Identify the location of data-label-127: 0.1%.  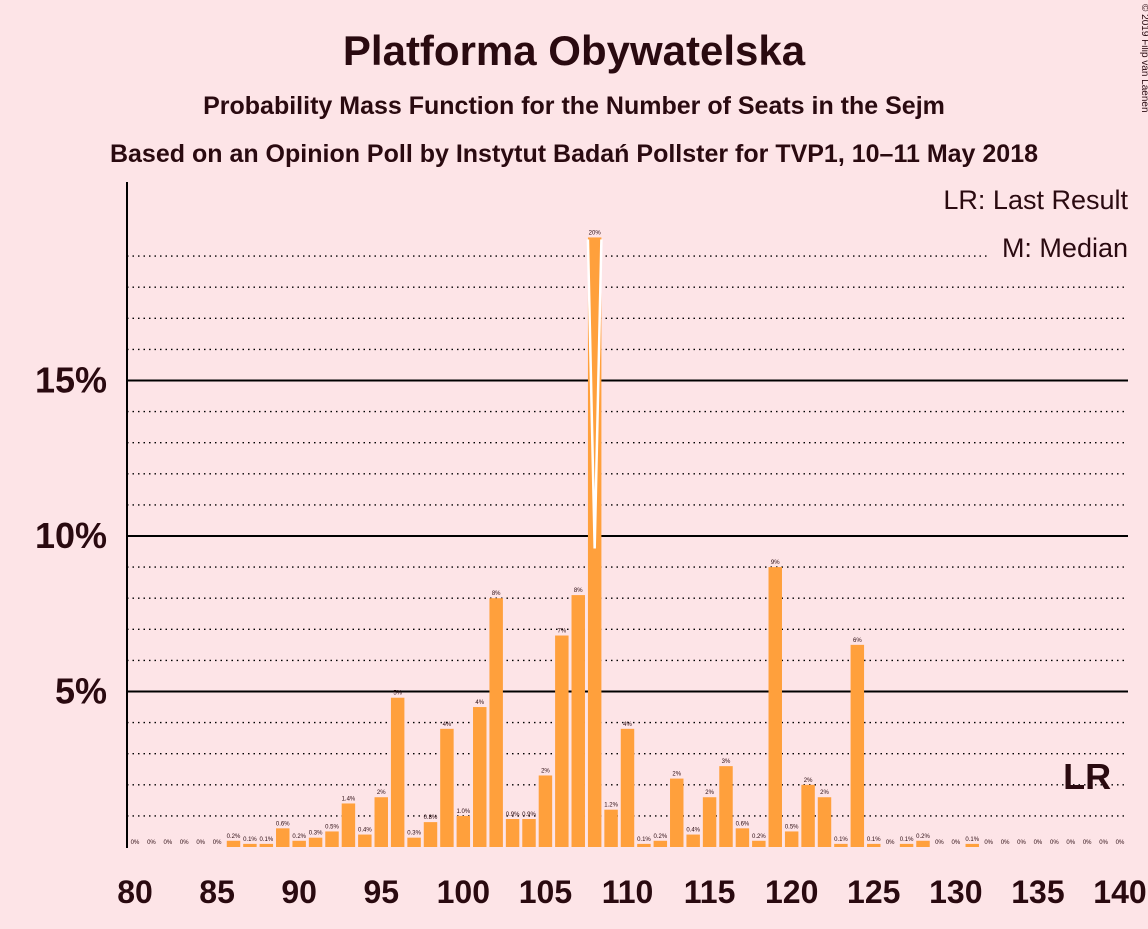
(907, 840).